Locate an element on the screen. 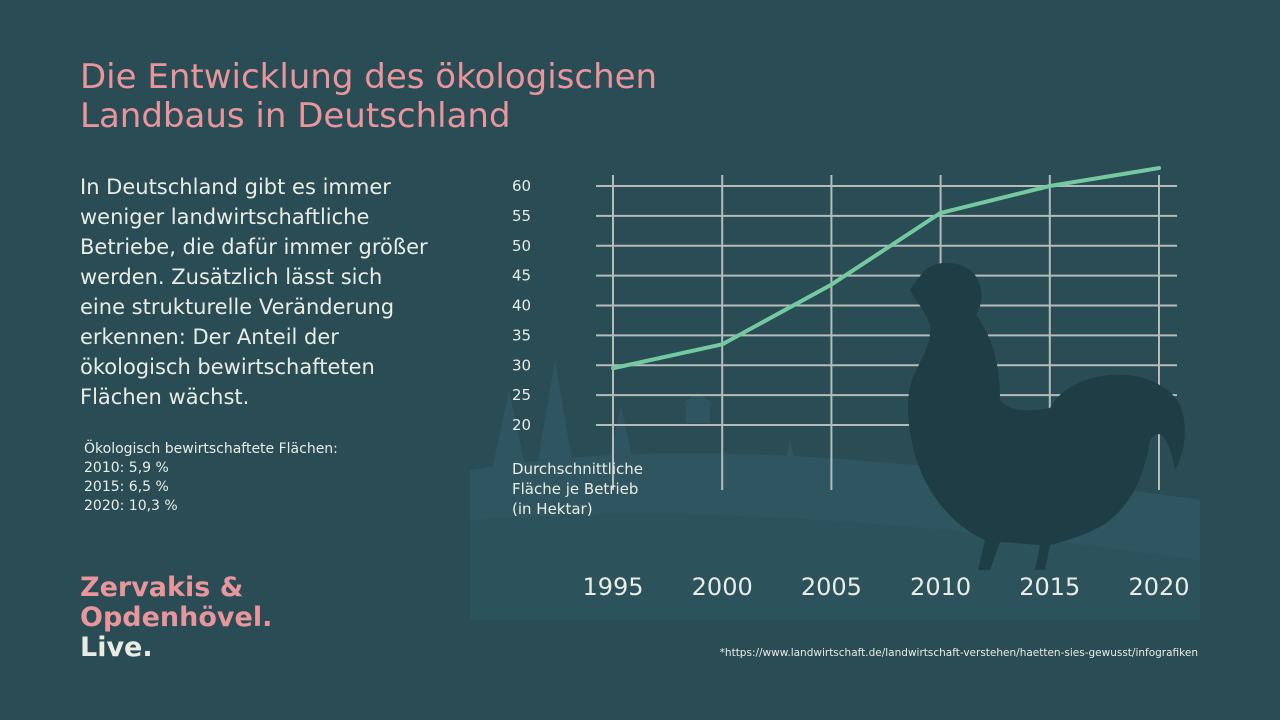  brand-line-2: Opdenhövel. is located at coordinates (176, 617).